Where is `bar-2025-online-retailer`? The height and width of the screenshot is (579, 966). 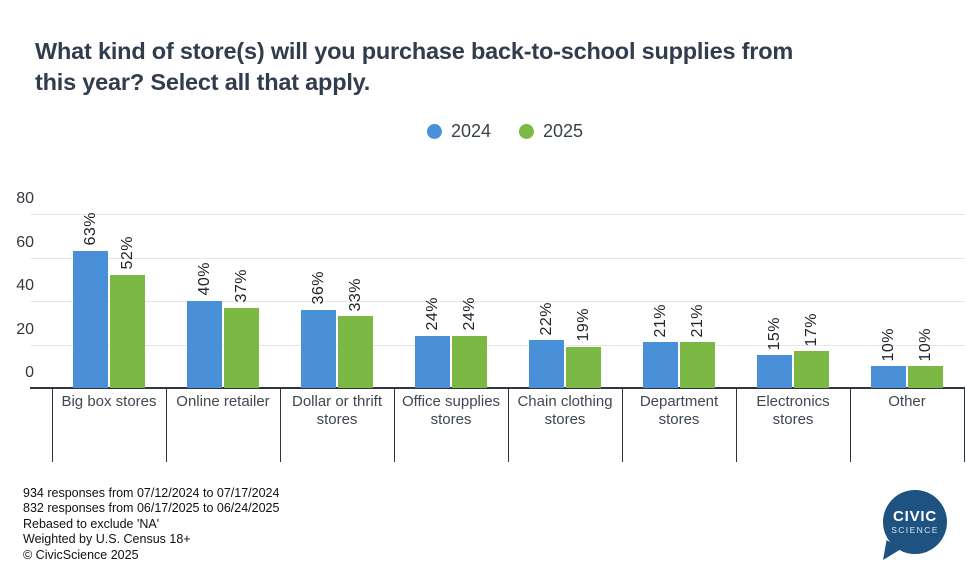
bar-2025-online-retailer is located at coordinates (241, 347).